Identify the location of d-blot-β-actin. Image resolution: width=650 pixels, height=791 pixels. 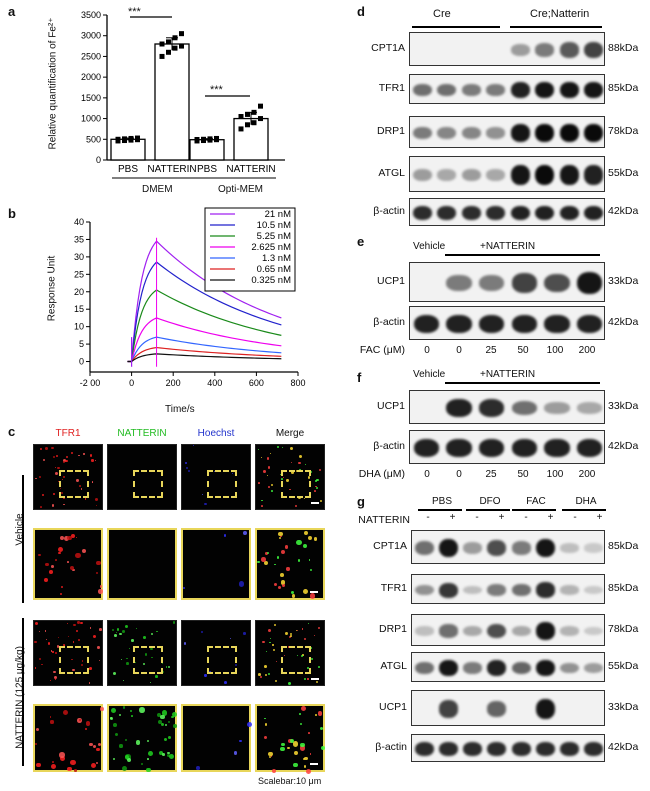
(507, 212).